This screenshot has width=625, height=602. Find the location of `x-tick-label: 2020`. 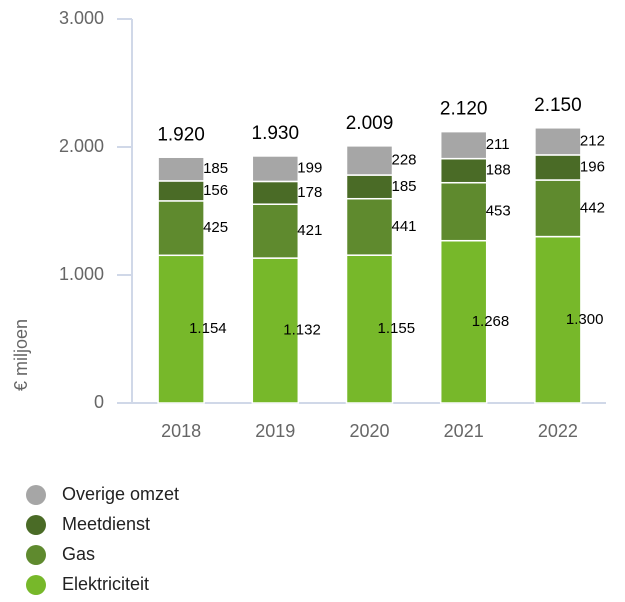

x-tick-label: 2020 is located at coordinates (369, 431).